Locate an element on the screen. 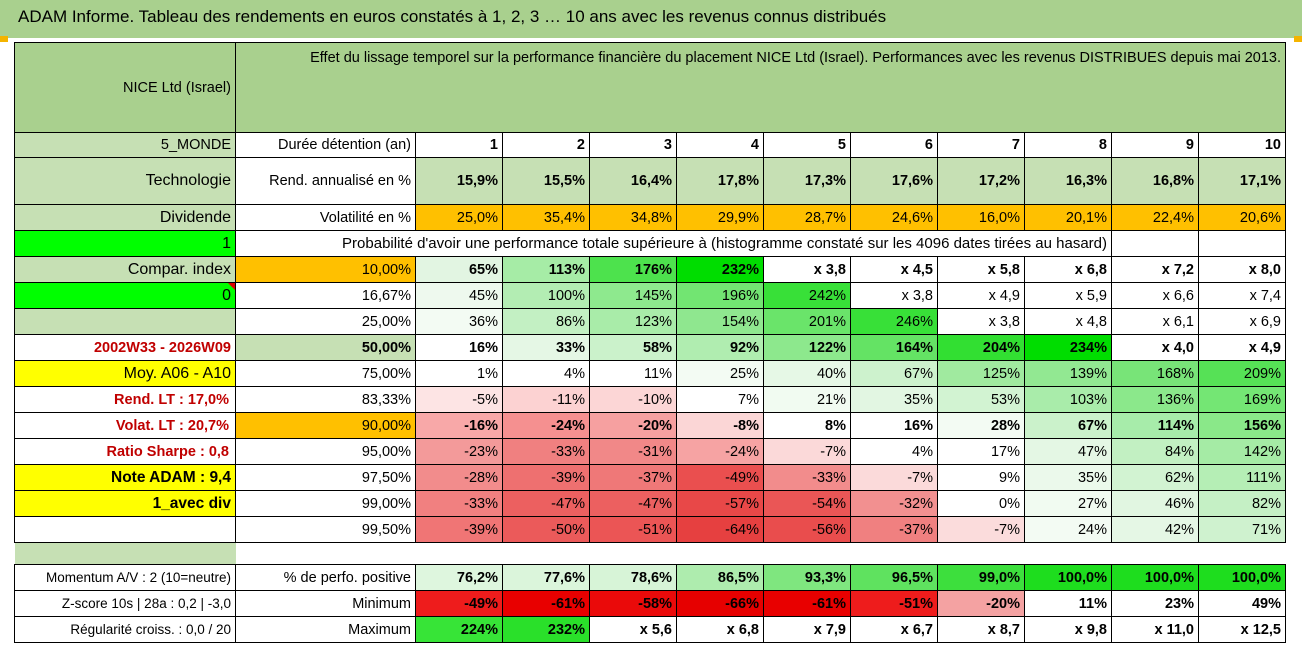 Image resolution: width=1302 pixels, height=654 pixels. probability-value: x 7,4 is located at coordinates (1242, 295).